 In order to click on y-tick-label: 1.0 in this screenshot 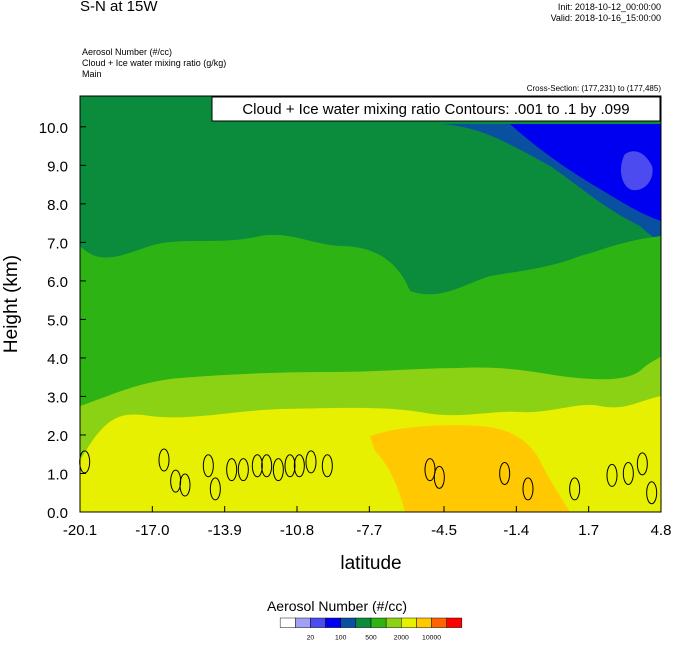, I will do `click(57, 474)`.